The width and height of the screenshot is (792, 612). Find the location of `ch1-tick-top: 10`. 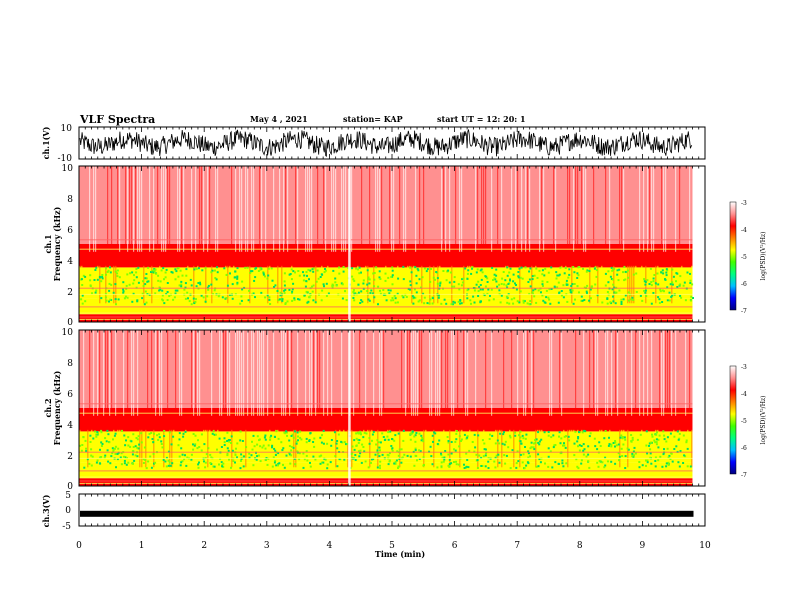

ch1-tick-top: 10 is located at coordinates (67, 129).